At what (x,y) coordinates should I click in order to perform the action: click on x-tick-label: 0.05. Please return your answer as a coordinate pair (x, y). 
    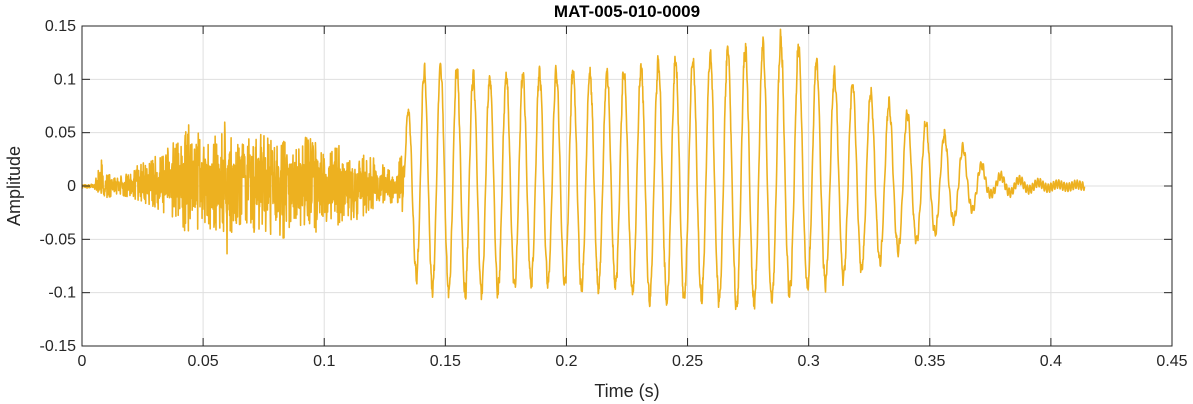
    Looking at the image, I should click on (203, 361).